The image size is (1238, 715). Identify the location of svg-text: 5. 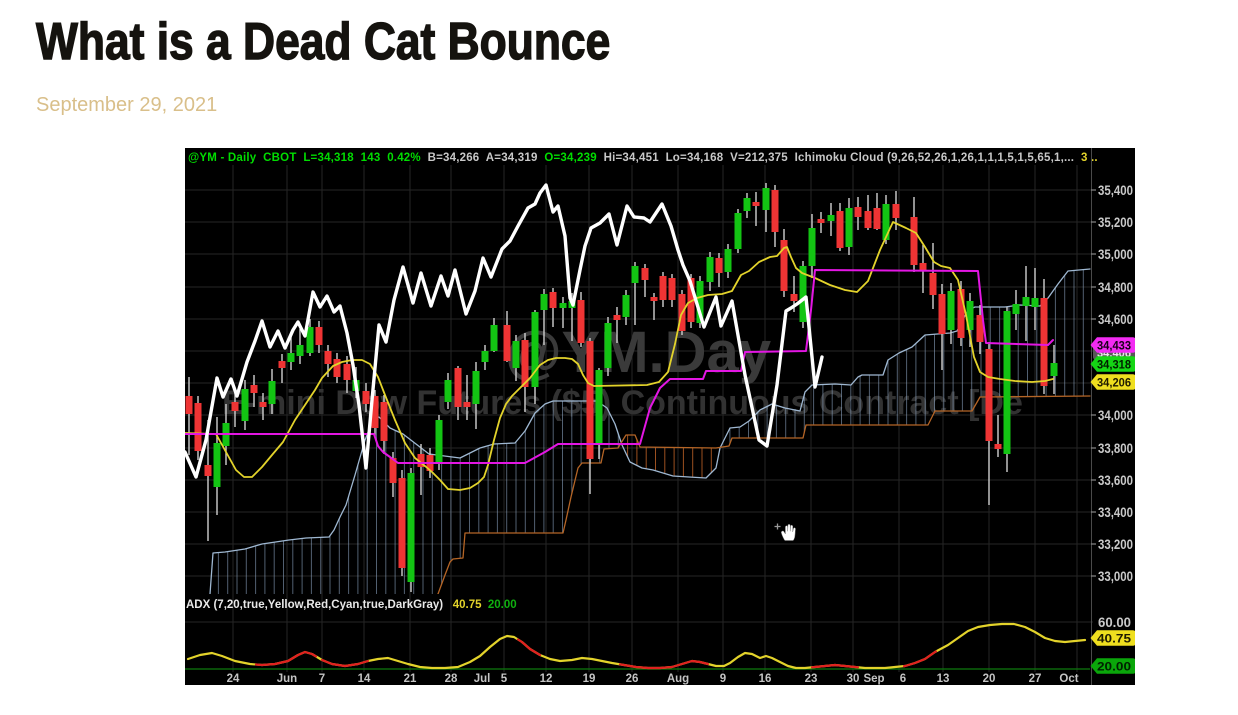
(504, 679).